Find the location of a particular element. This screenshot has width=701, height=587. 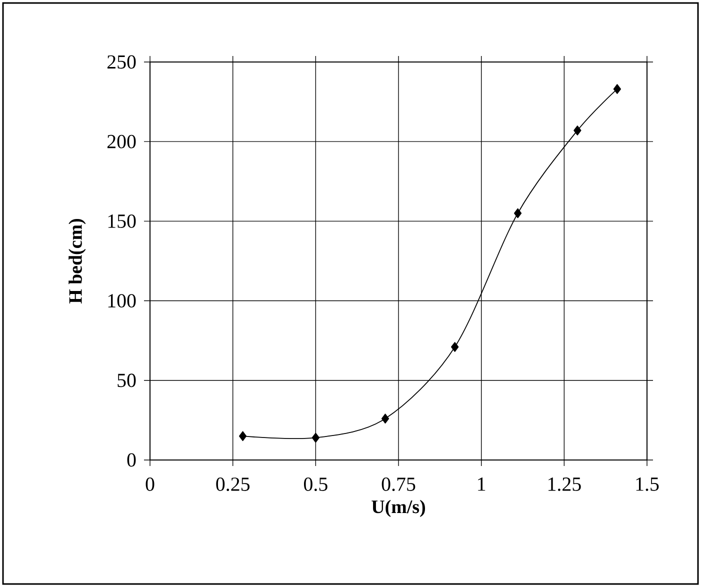

y-axis-title: H bed(cm) is located at coordinates (77, 261).